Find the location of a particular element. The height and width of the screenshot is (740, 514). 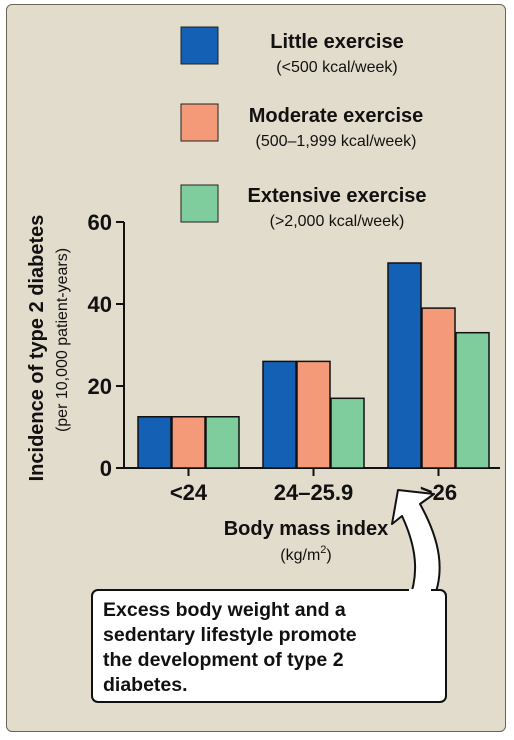

x-axis-unit: (kg/m2) is located at coordinates (305, 554).